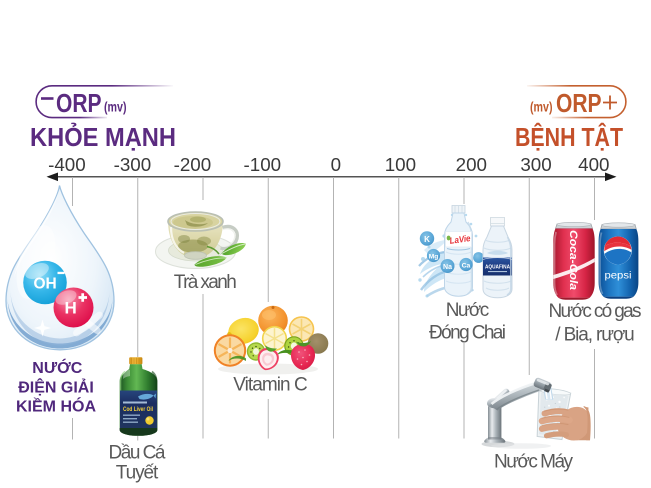 The width and height of the screenshot is (651, 488). Describe the element at coordinates (103, 137) in the screenshot. I see `svg-text: KHỎE MẠNH` at that location.